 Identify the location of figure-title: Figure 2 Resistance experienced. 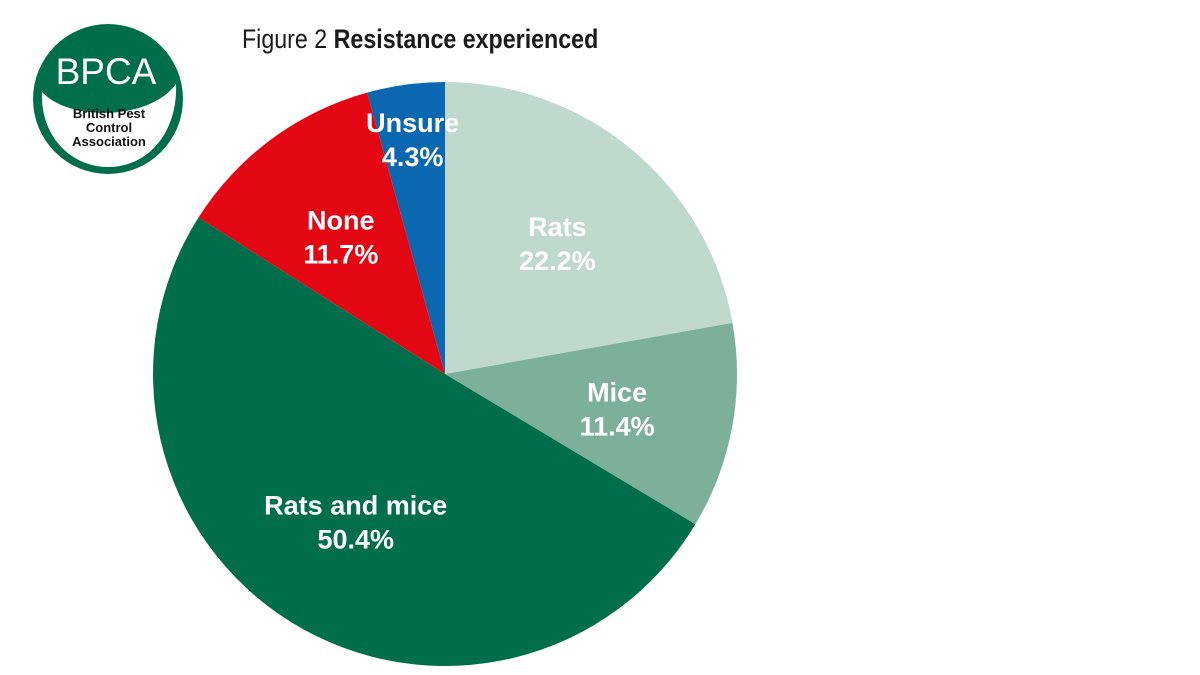
(420, 39).